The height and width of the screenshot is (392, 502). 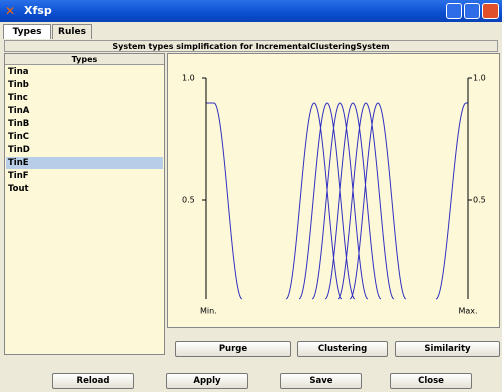 I want to click on button: Apply, so click(x=207, y=381).